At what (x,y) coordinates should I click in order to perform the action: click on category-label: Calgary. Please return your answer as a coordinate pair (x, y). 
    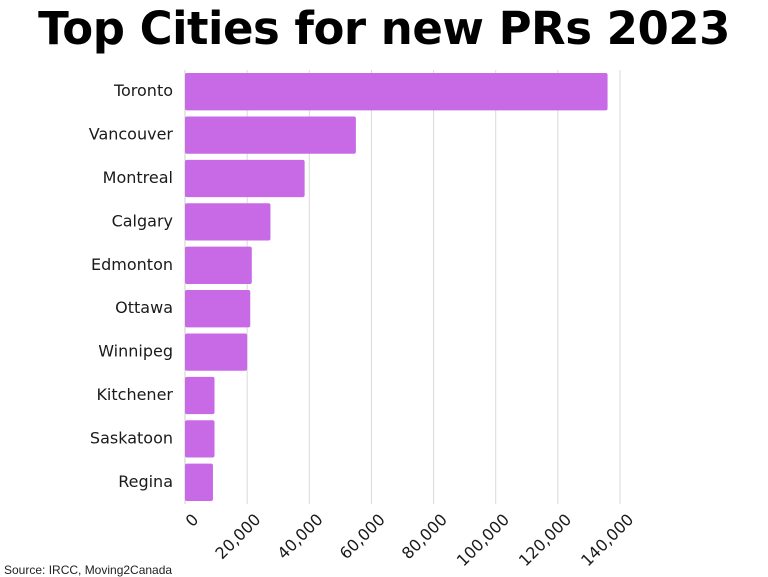
    Looking at the image, I should click on (142, 220).